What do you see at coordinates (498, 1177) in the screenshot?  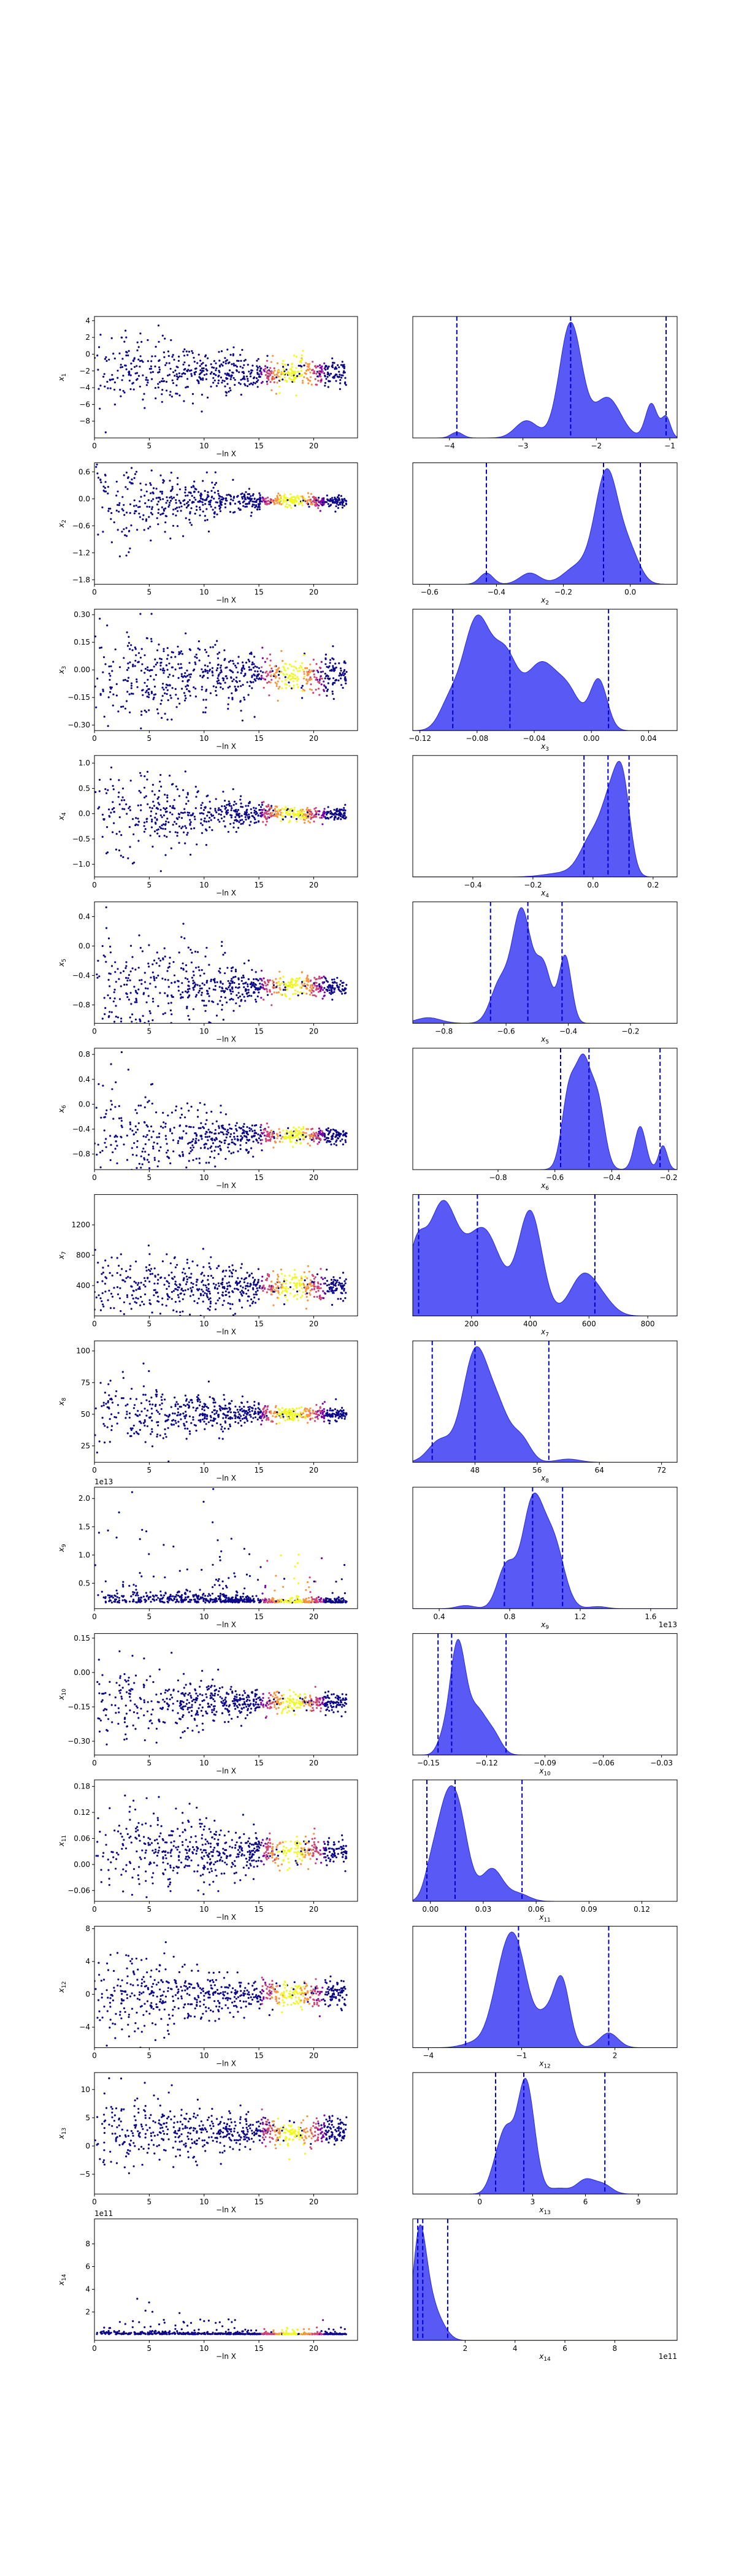 I see `kde-xtick-label: −0.8` at bounding box center [498, 1177].